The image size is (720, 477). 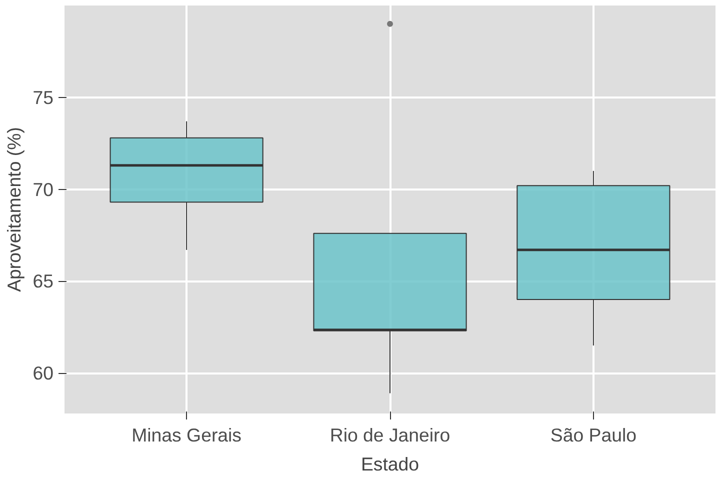 What do you see at coordinates (390, 435) in the screenshot?
I see `x-tick-label: Rio de Janeiro` at bounding box center [390, 435].